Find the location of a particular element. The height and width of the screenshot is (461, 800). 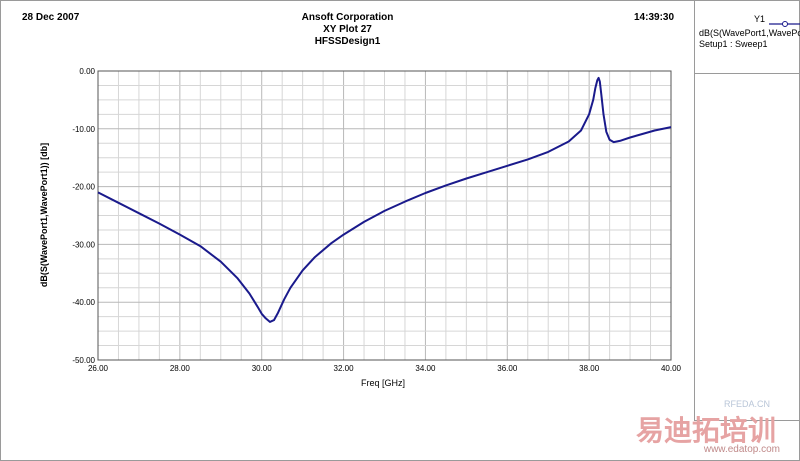

design-name: HFSSDesign1 is located at coordinates (347, 41).